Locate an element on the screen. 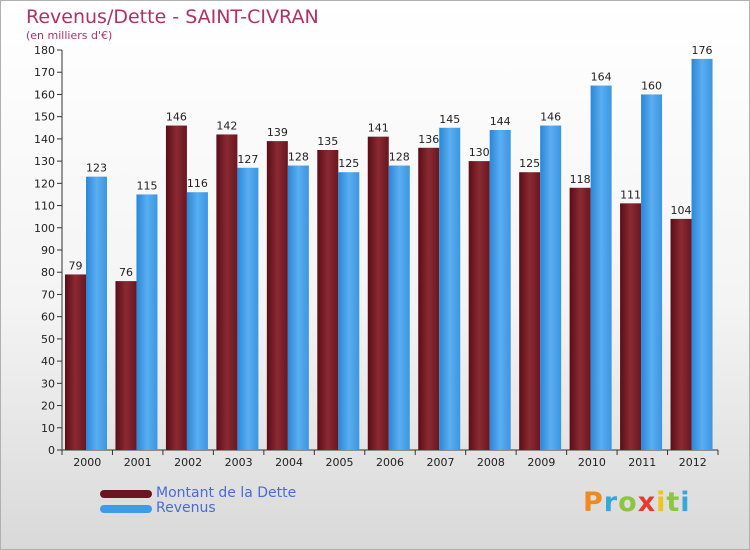 The height and width of the screenshot is (550, 750). data-label: 128 is located at coordinates (399, 157).